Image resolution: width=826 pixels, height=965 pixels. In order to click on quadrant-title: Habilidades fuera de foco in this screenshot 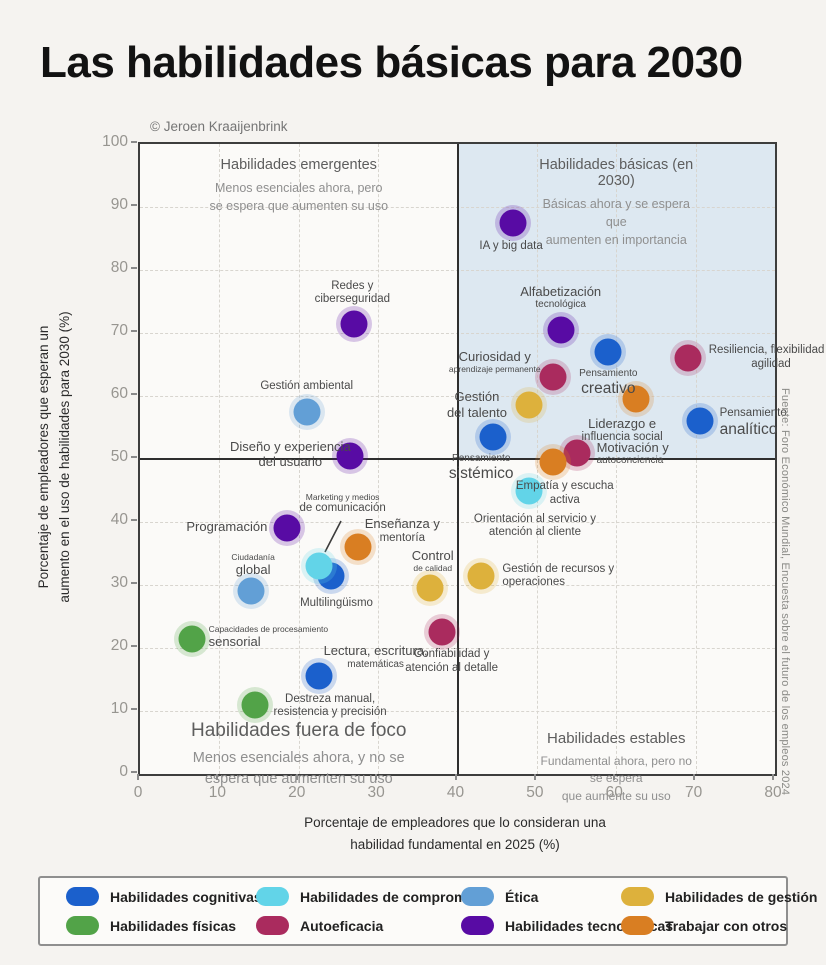, I will do `click(299, 730)`.